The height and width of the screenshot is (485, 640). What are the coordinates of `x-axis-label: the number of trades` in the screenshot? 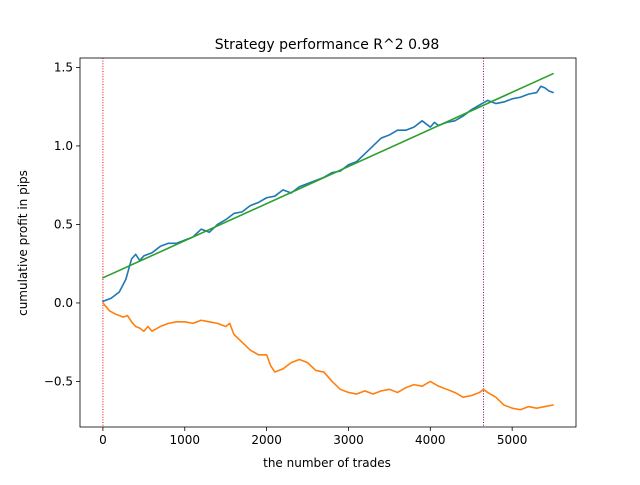 It's located at (327, 463).